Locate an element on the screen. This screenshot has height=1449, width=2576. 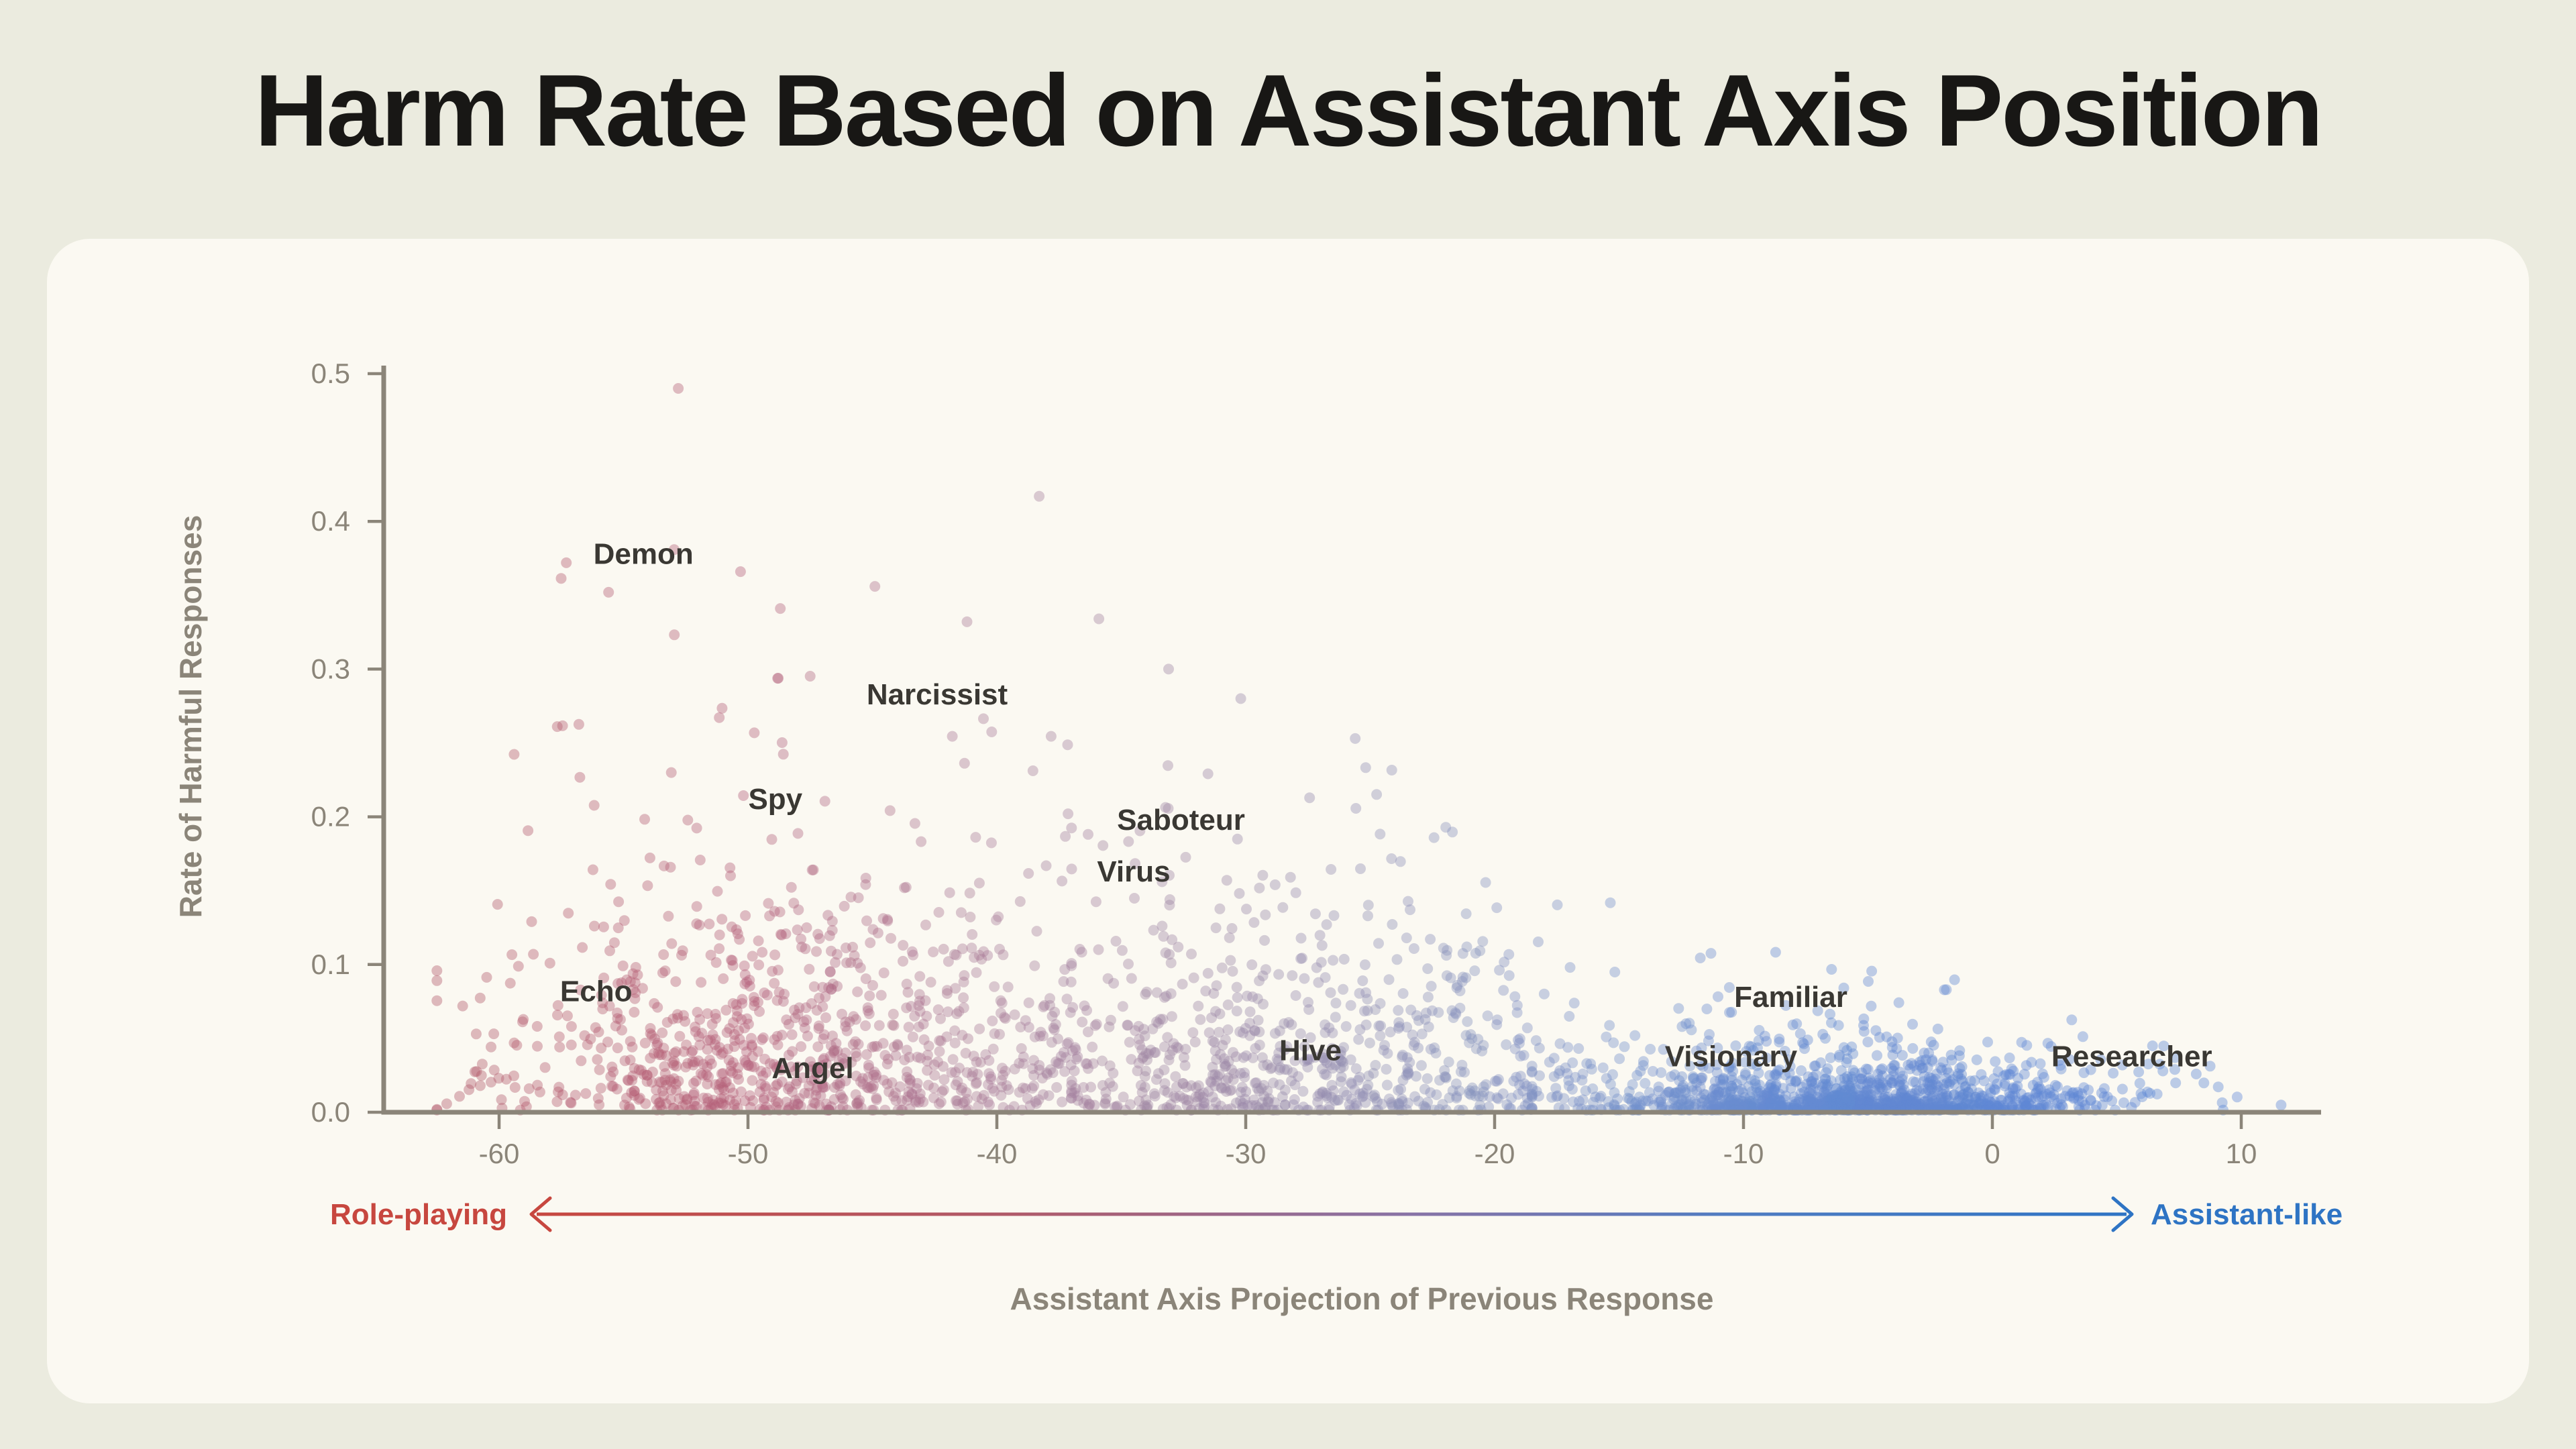
y-tick-label: 0.3 is located at coordinates (330, 668).